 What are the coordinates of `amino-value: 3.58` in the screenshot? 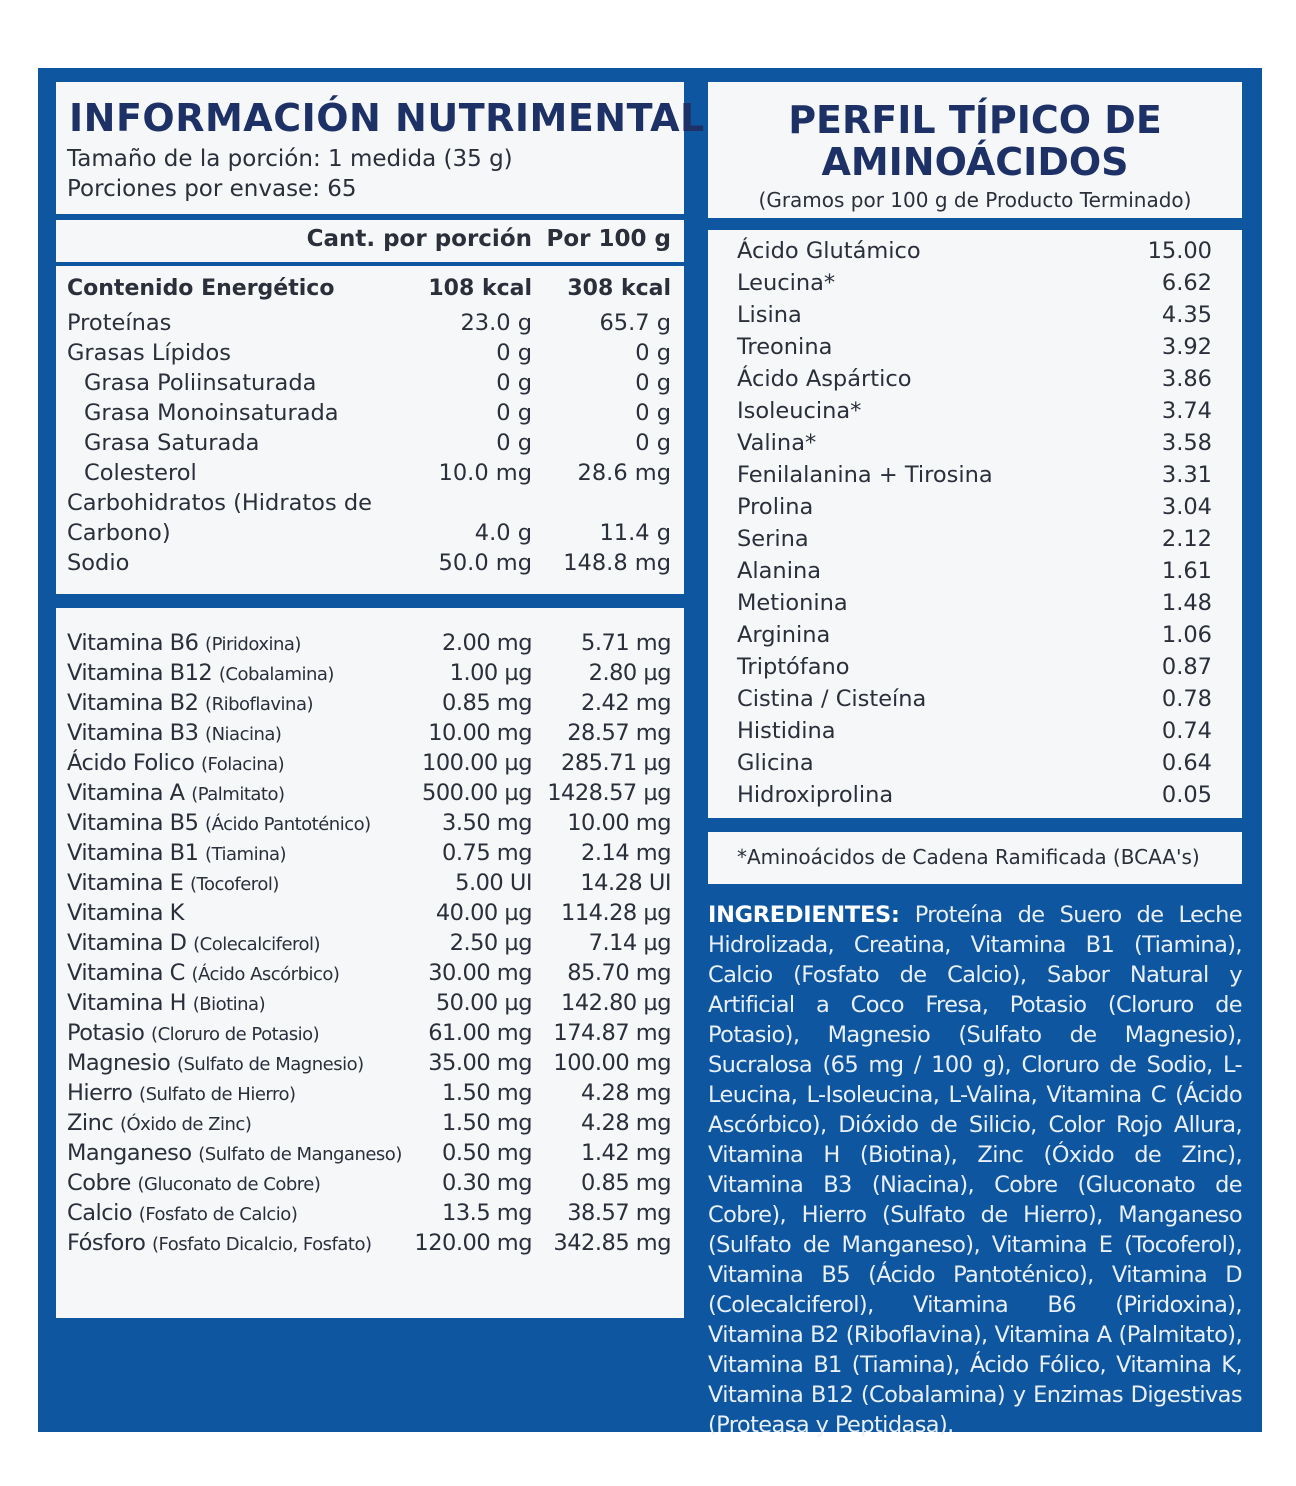 It's located at (1186, 443).